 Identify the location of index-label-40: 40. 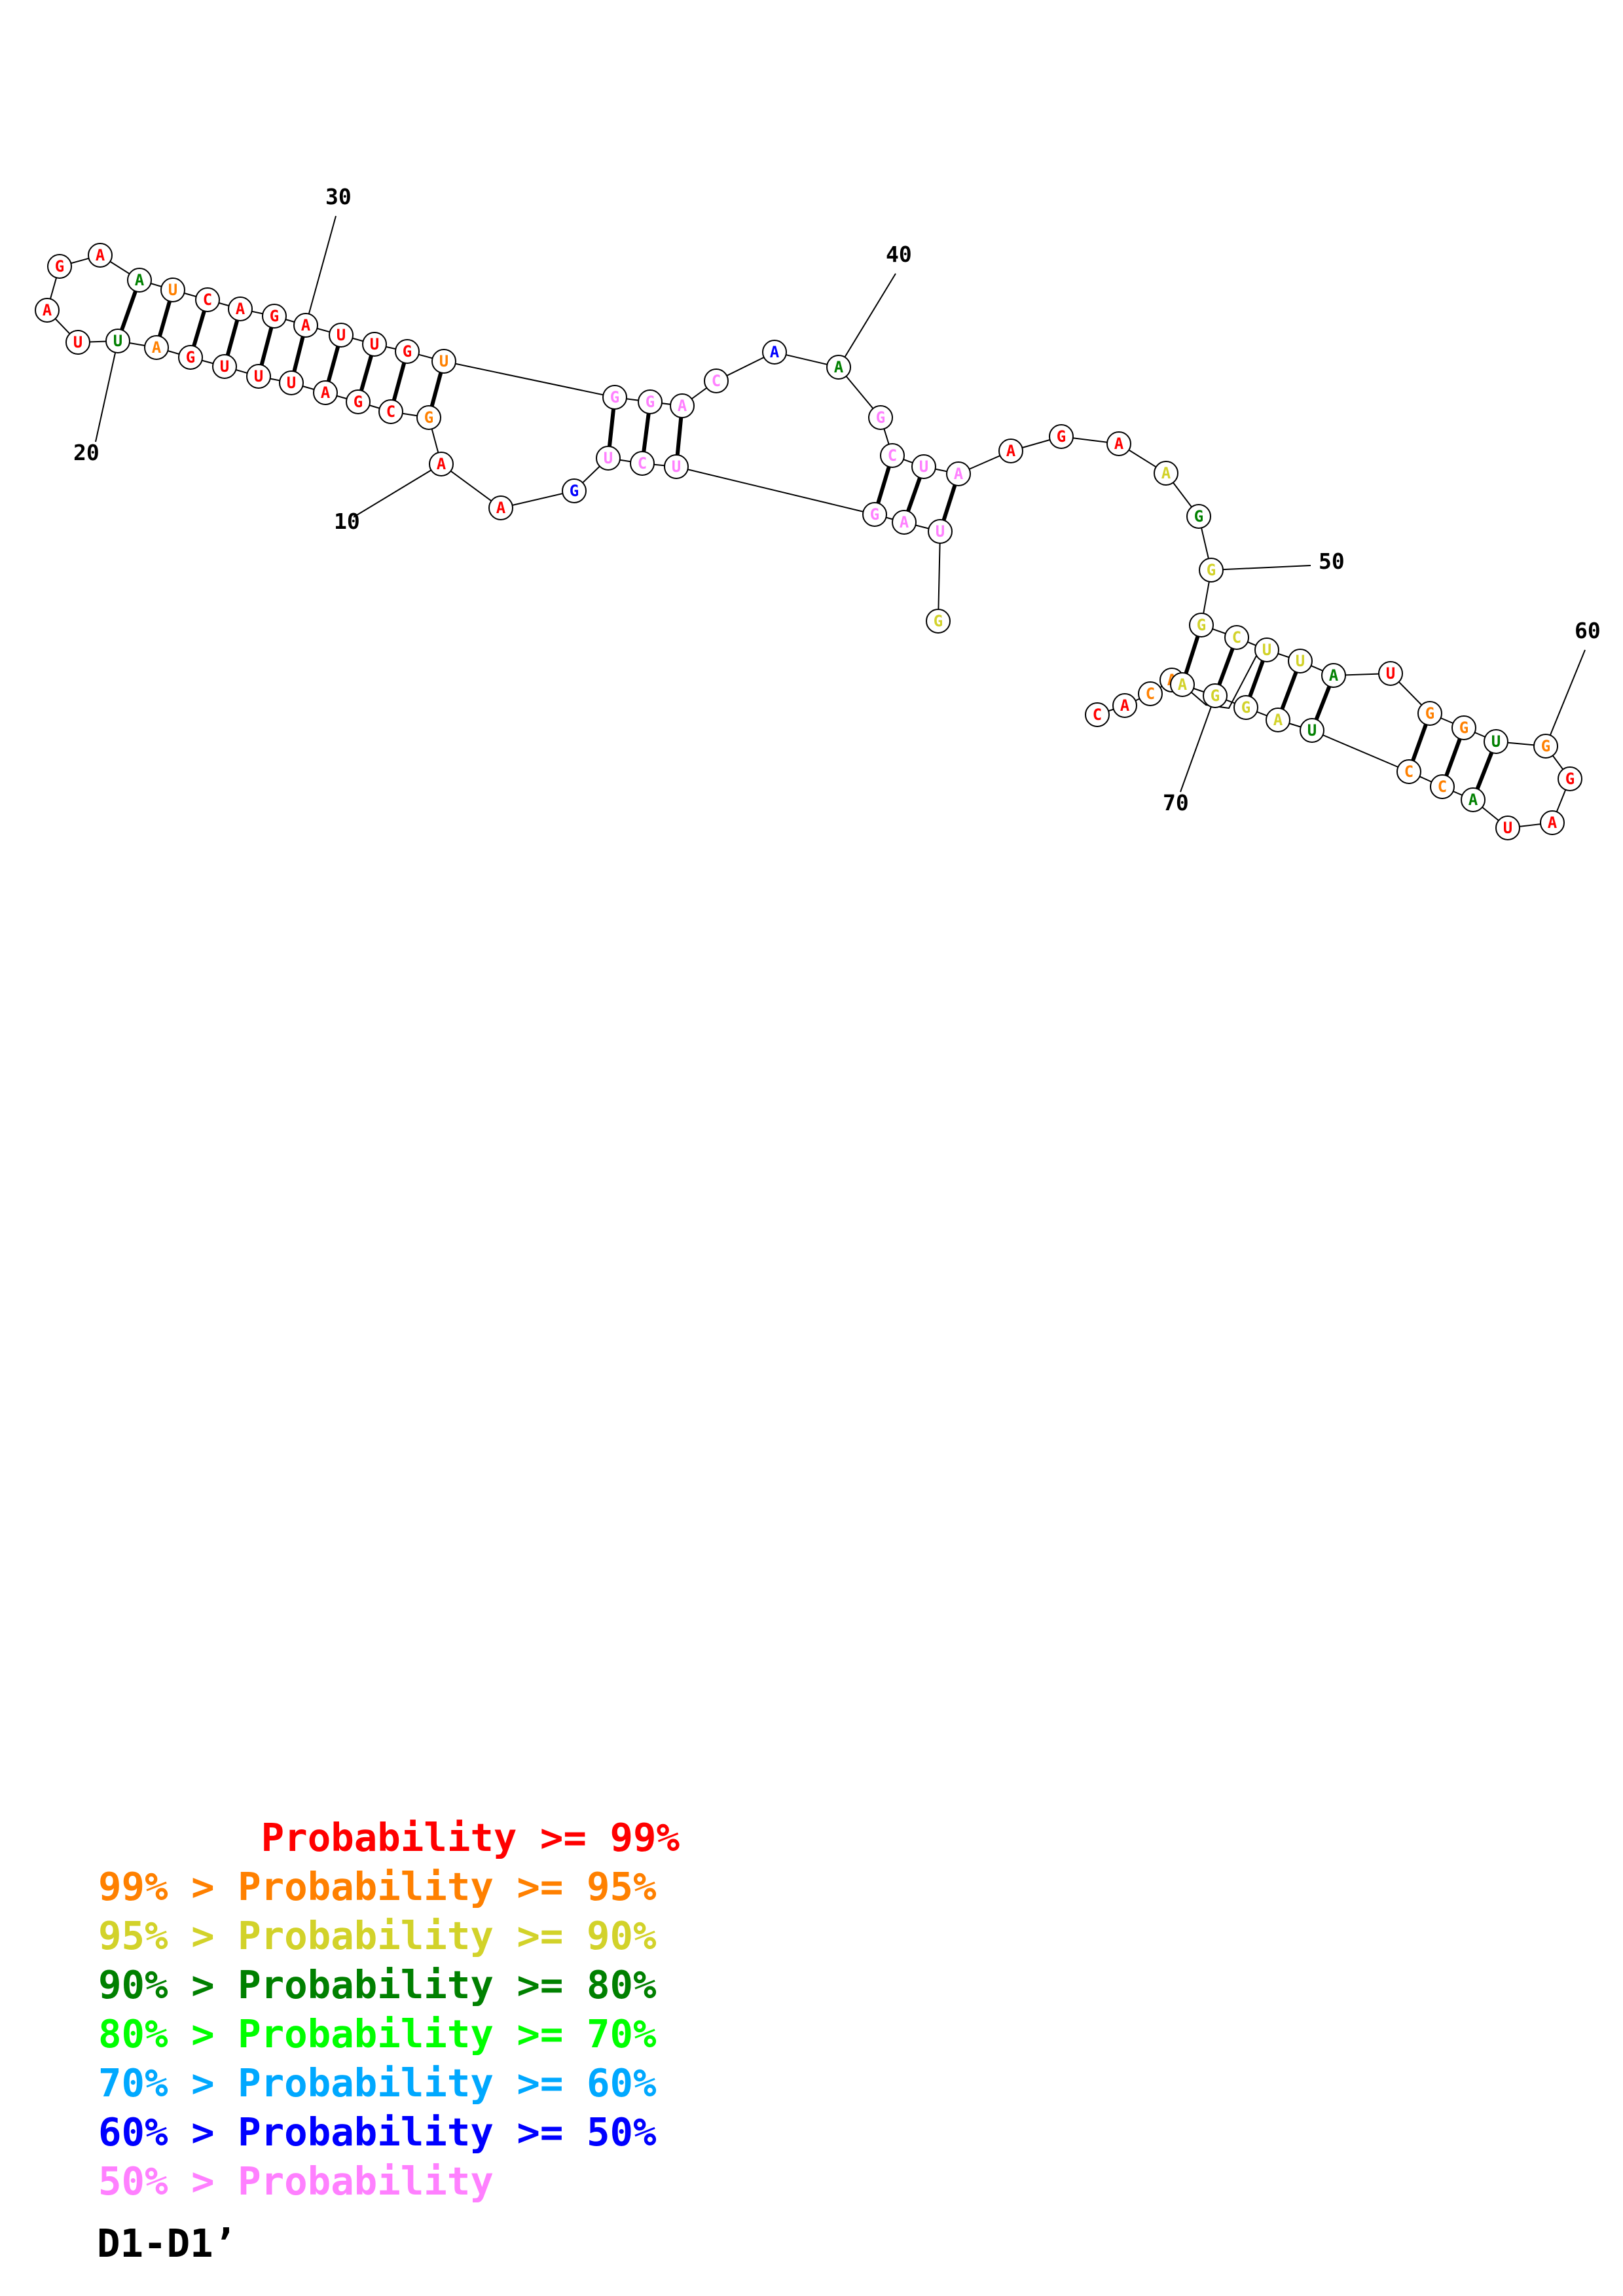
(899, 254).